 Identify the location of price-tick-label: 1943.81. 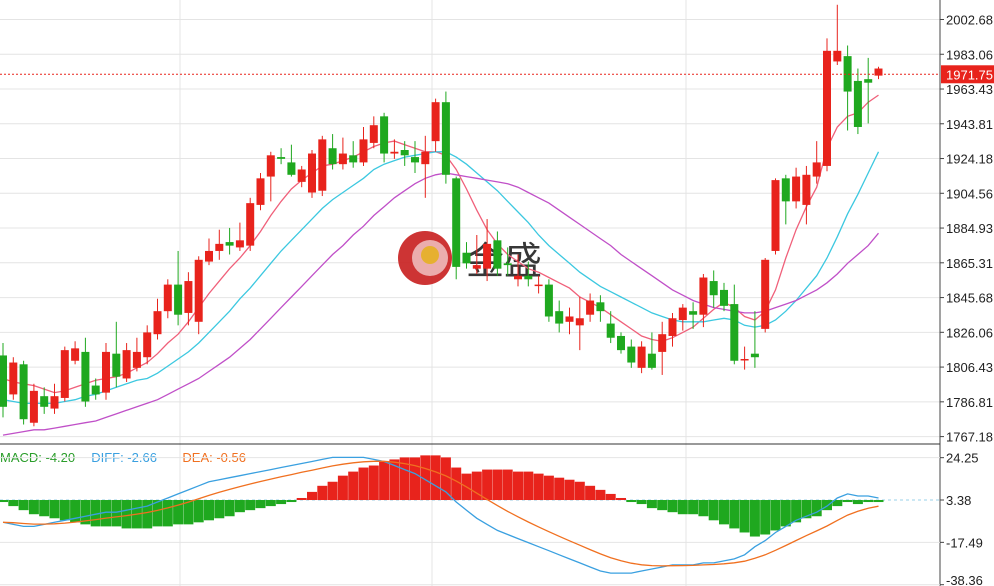
(969, 124).